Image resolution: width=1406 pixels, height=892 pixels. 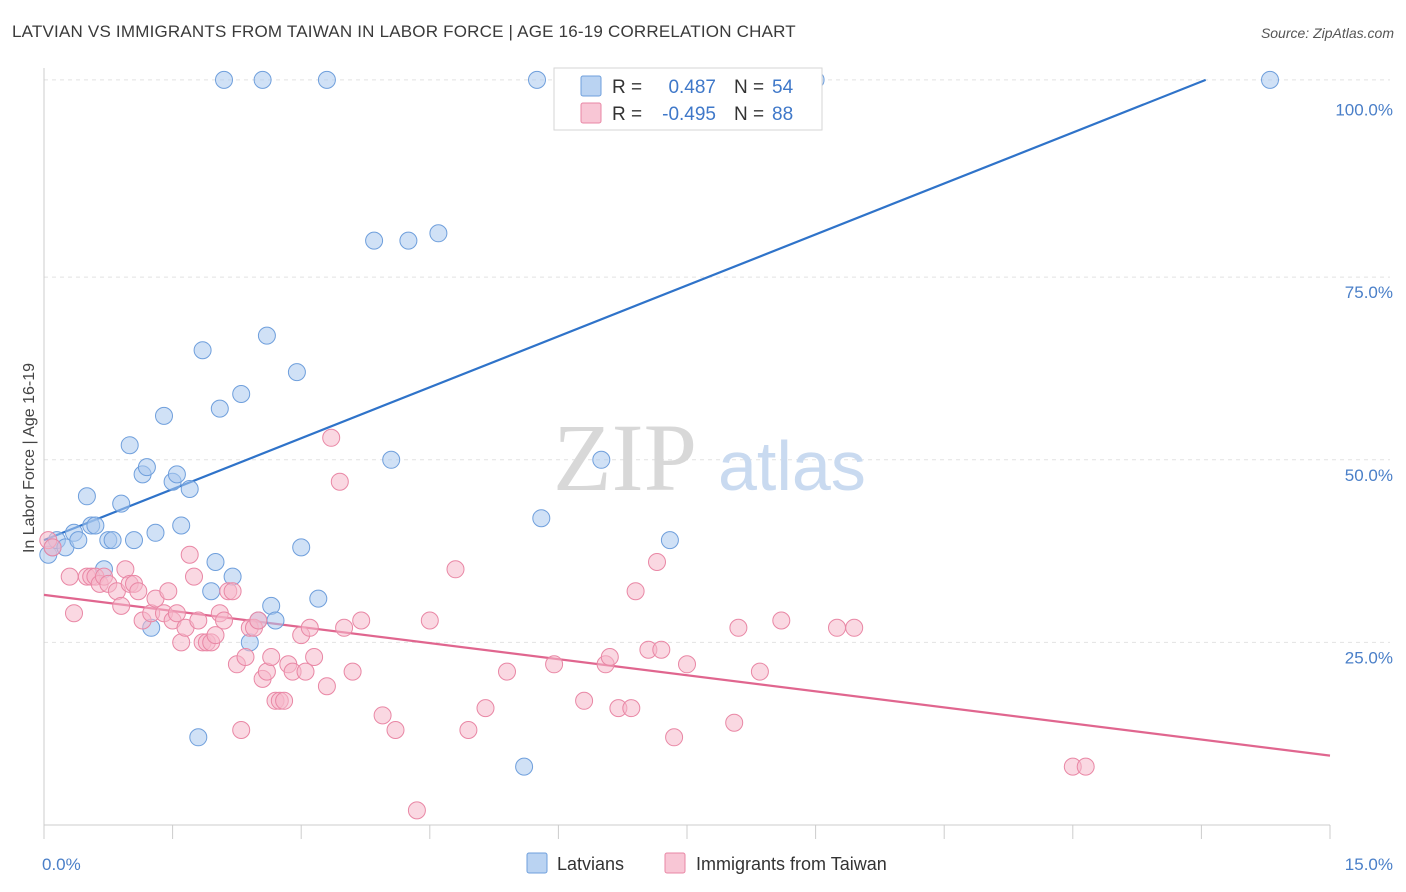 I want to click on stats-n-value-latvians: 54, so click(x=783, y=87).